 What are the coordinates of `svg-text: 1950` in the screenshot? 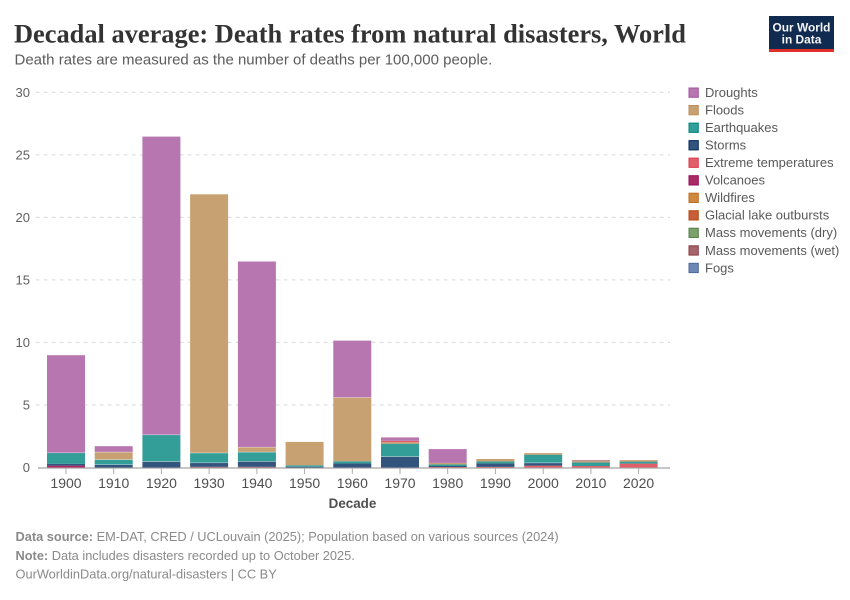 It's located at (304, 483).